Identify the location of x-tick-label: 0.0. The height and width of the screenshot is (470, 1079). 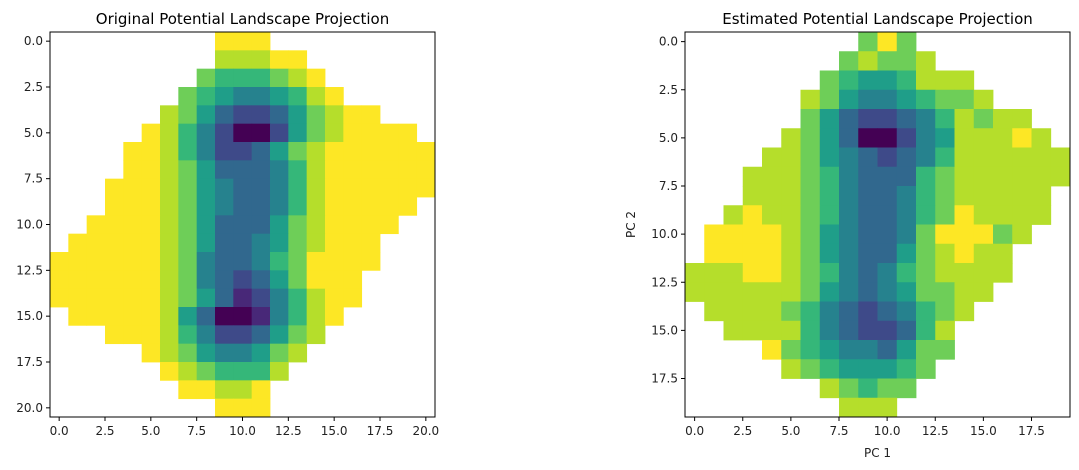
(694, 431).